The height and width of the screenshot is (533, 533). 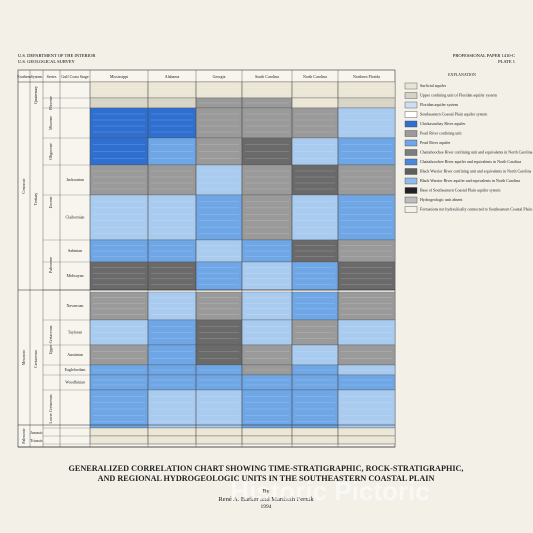 I want to click on row-label: Oligocene, so click(x=50, y=151).